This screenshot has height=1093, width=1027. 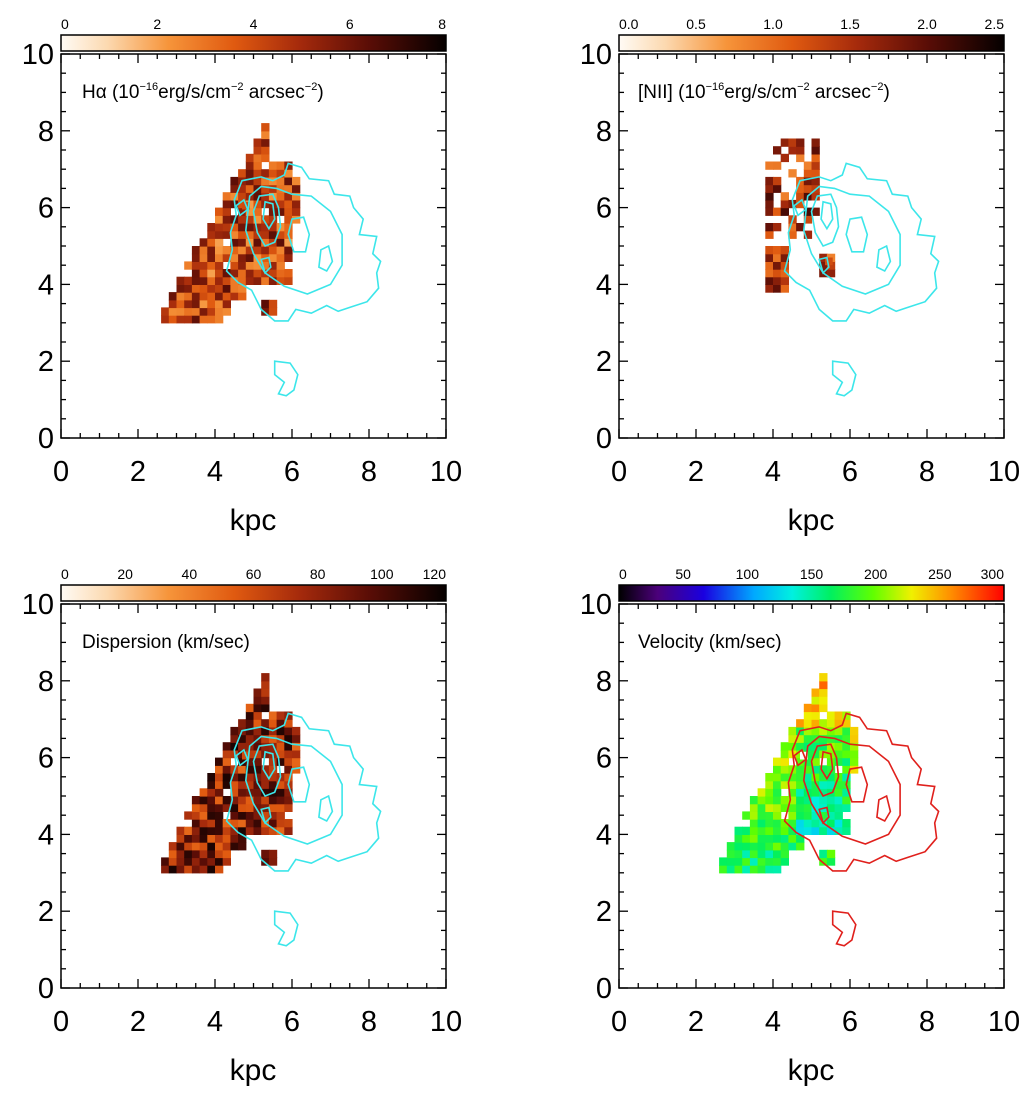 What do you see at coordinates (46, 439) in the screenshot?
I see `y-tick-label: 0` at bounding box center [46, 439].